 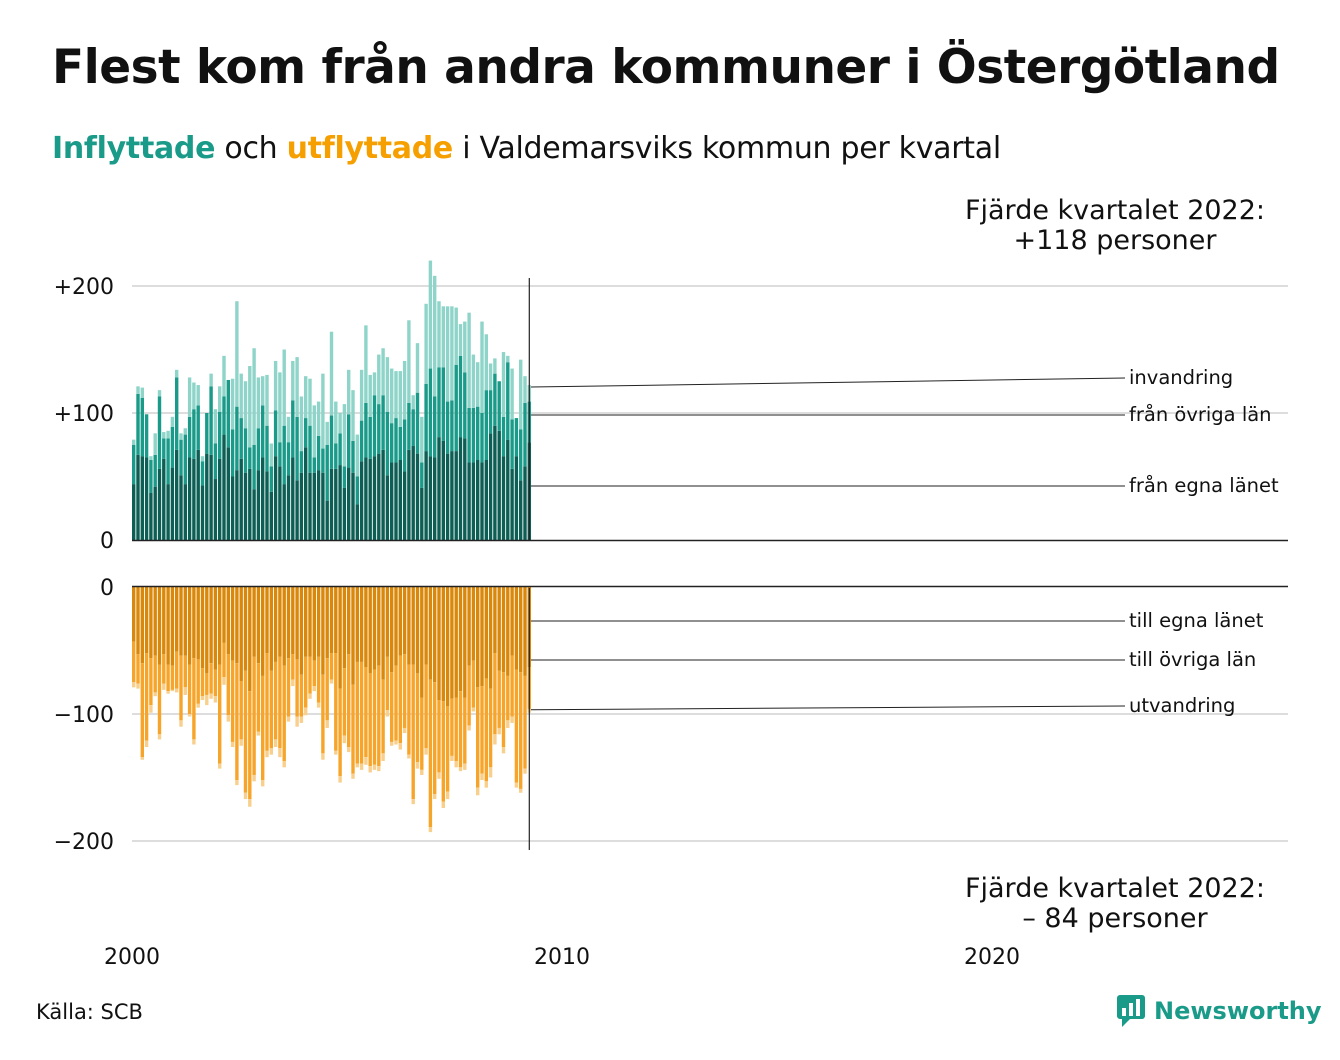 I want to click on annotation-top-line1: Fjärde kvartalet 2022:, so click(x=1115, y=210).